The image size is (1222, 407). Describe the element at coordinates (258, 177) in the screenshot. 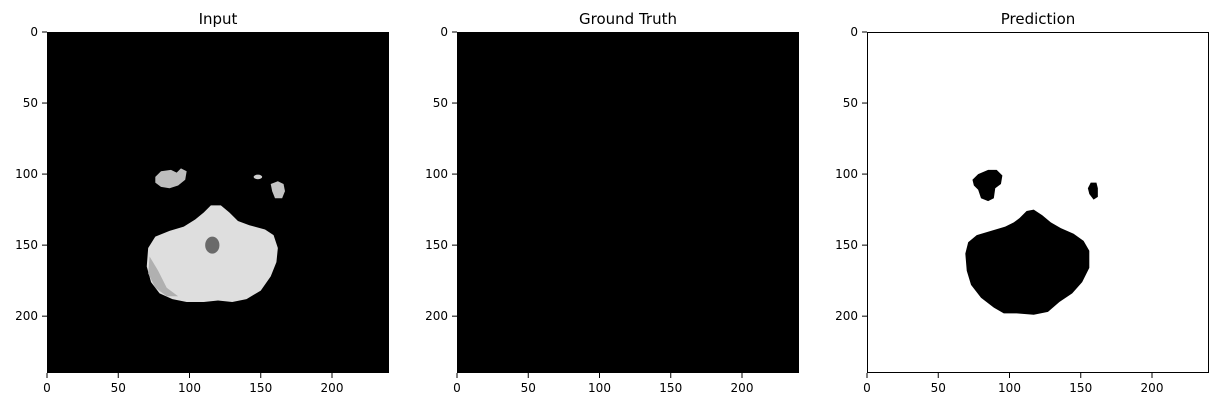

I see `blob-right-small` at that location.